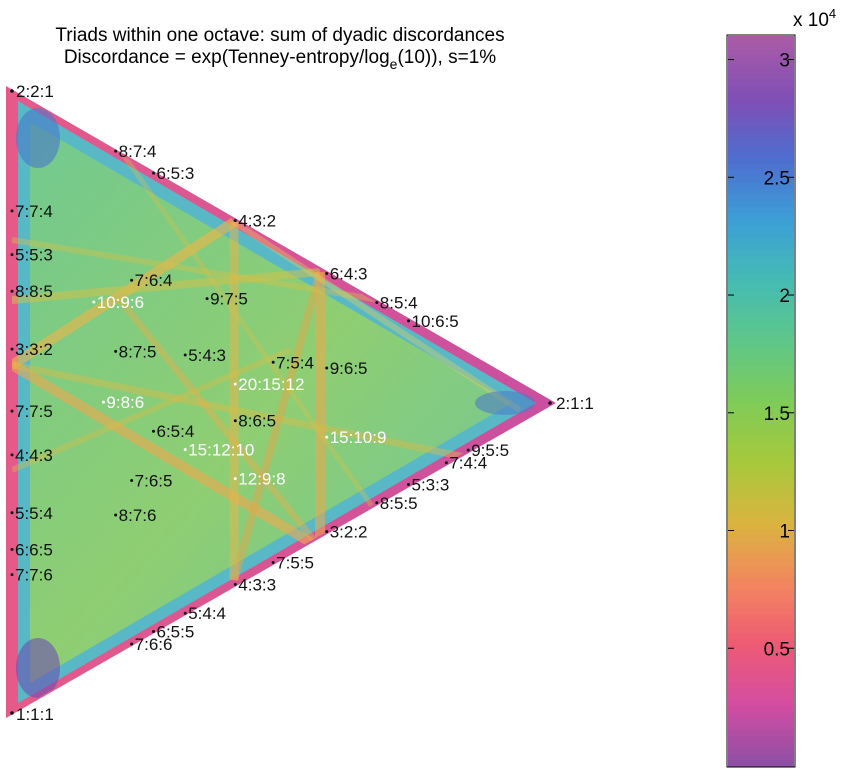 This screenshot has width=849, height=776. Describe the element at coordinates (349, 368) in the screenshot. I see `triad-label: 9:6:5` at that location.